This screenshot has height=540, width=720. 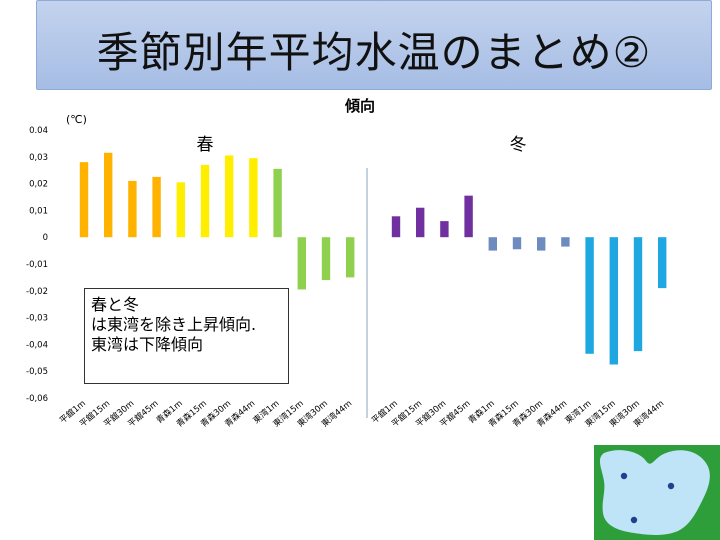 I want to click on station-dot-higashiwan, so click(x=671, y=486).